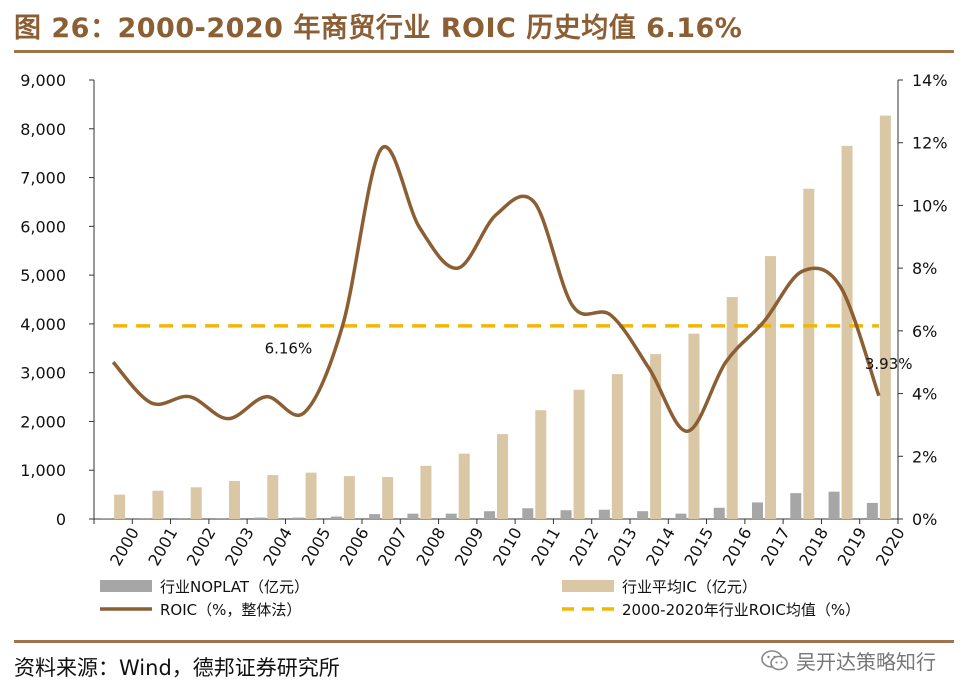 Image resolution: width=966 pixels, height=696 pixels. I want to click on x-tick-label: 2011, so click(545, 546).